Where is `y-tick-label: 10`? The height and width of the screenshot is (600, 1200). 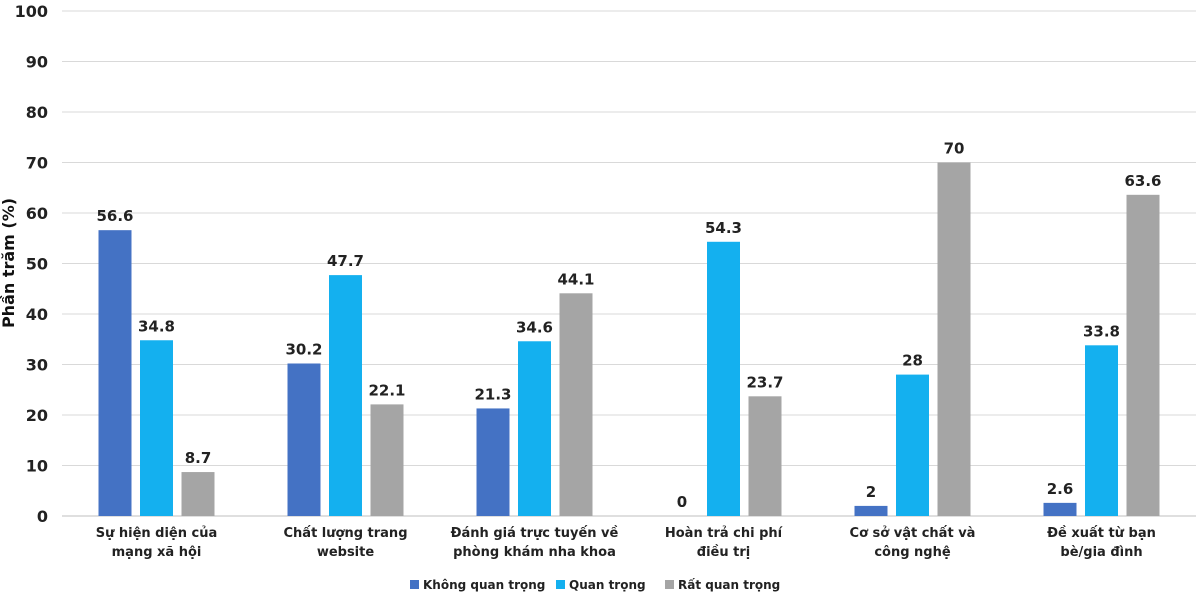 y-tick-label: 10 is located at coordinates (37, 466).